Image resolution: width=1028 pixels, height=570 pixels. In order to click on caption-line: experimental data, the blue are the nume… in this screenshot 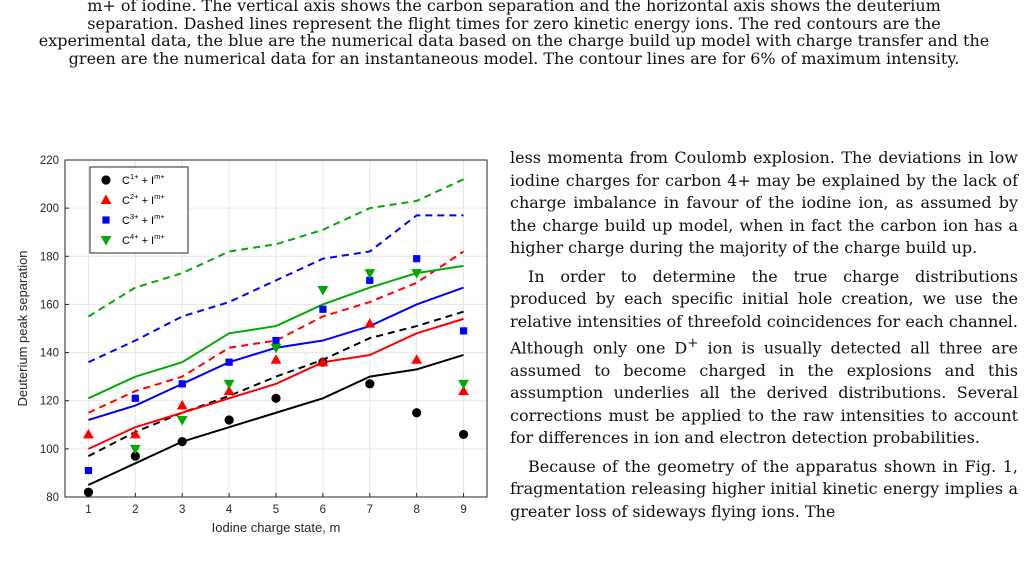, I will do `click(514, 40)`.